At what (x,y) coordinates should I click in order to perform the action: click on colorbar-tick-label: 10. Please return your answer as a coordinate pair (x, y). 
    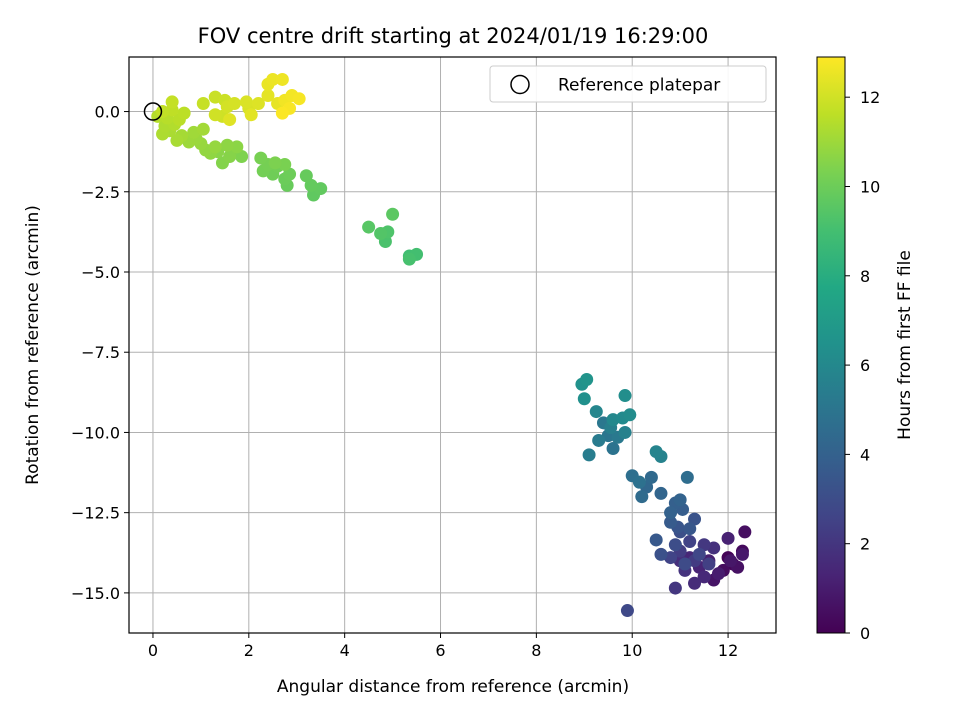
    Looking at the image, I should click on (870, 186).